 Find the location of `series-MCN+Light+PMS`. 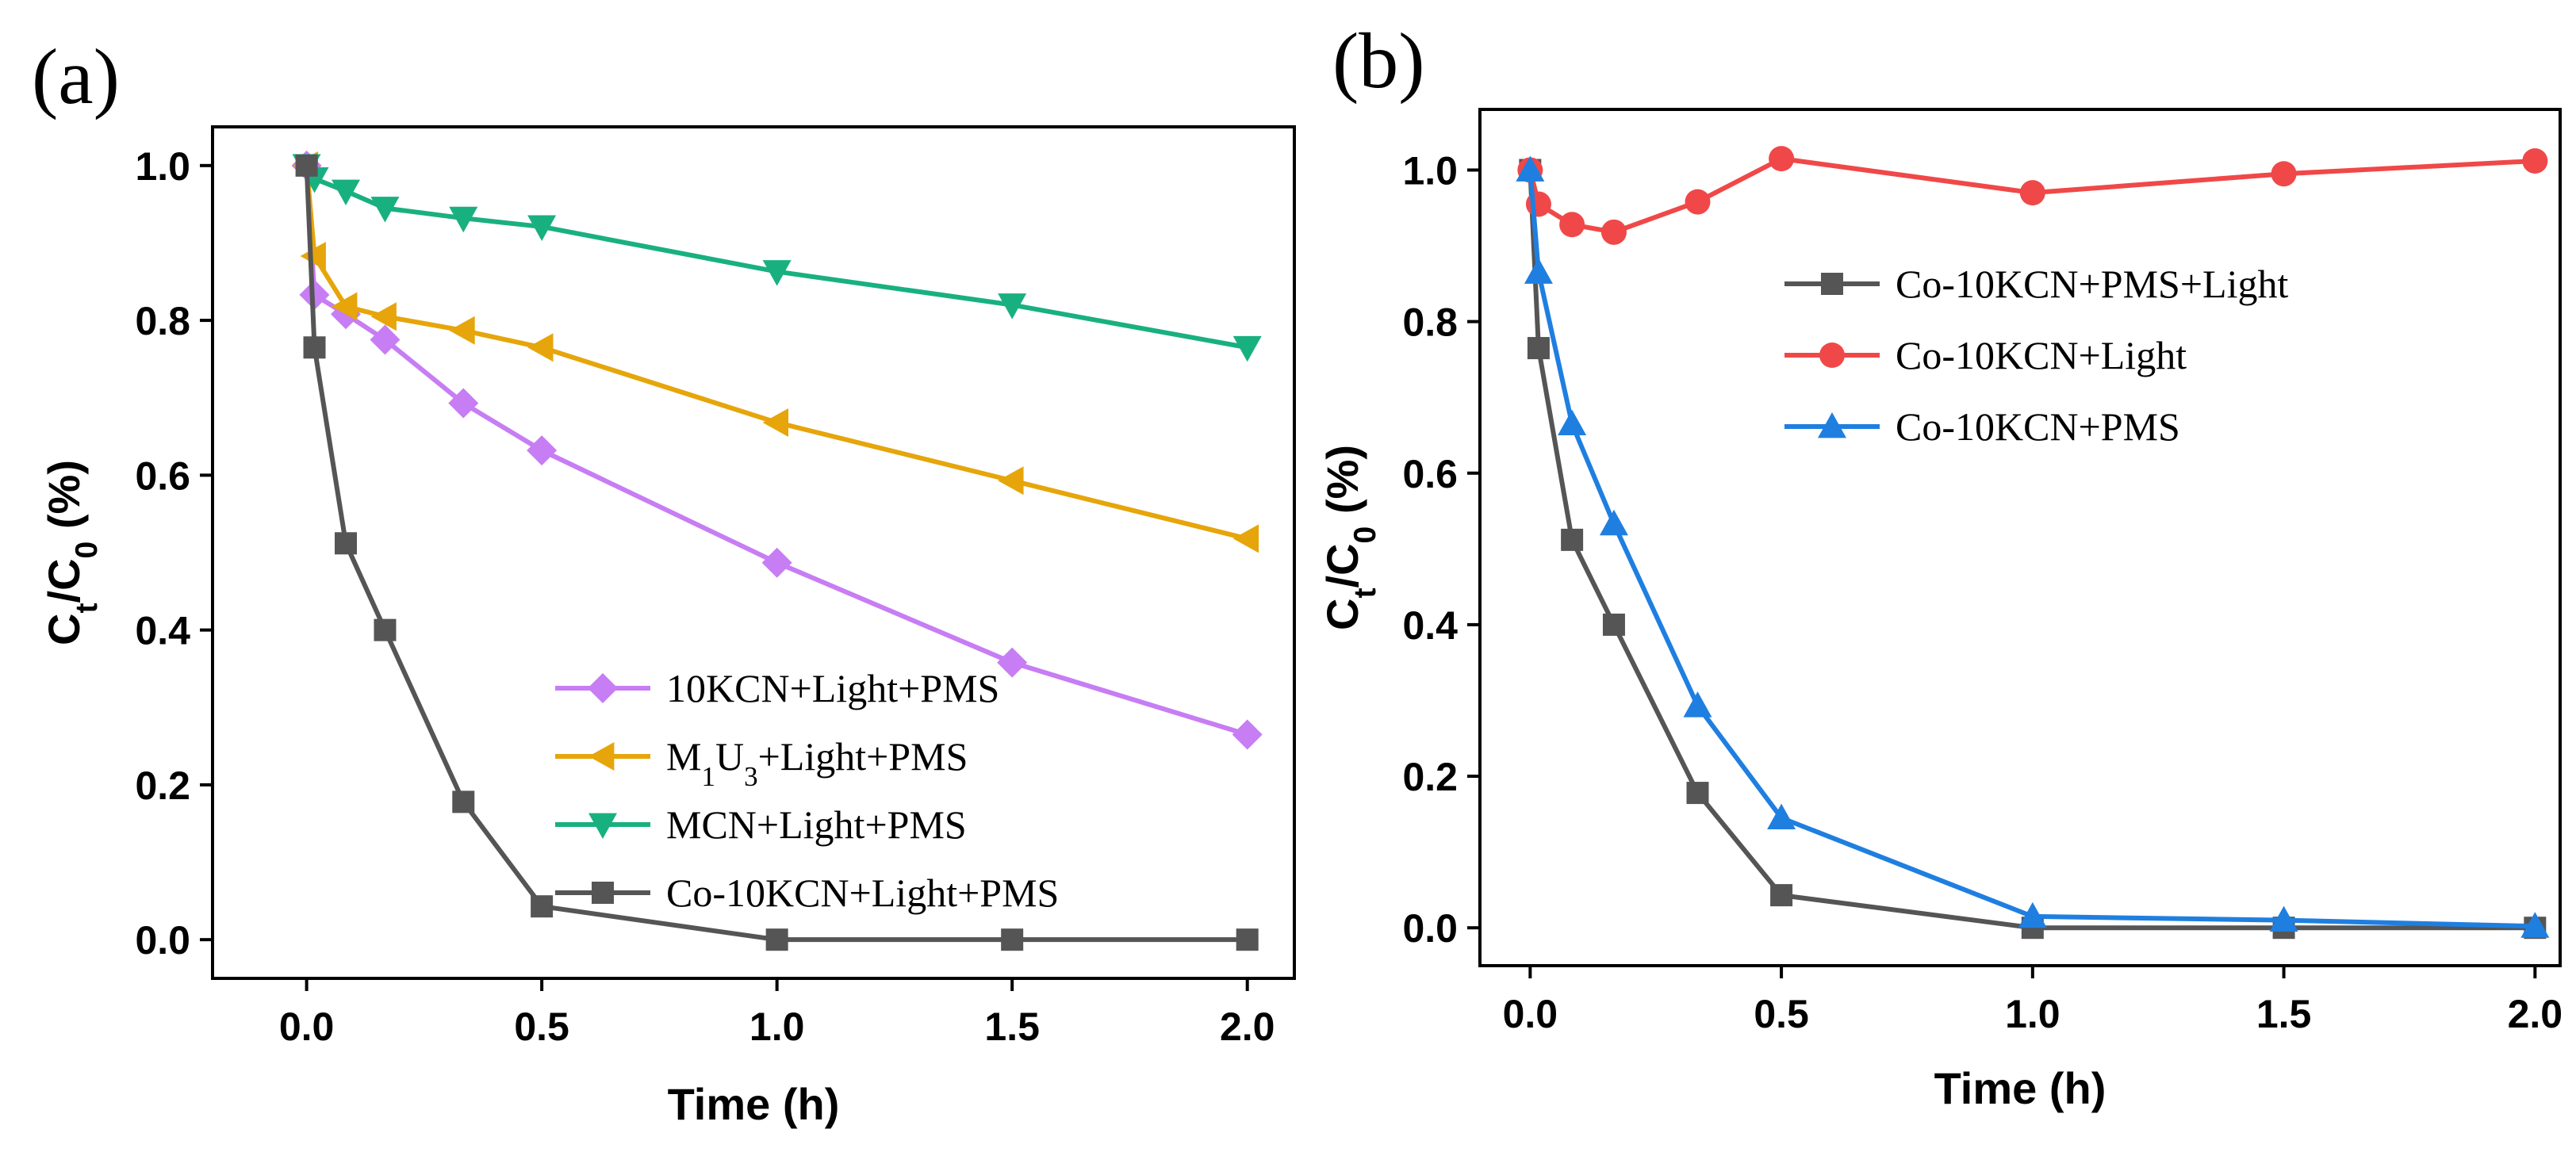

series-MCN+Light+PMS is located at coordinates (777, 258).